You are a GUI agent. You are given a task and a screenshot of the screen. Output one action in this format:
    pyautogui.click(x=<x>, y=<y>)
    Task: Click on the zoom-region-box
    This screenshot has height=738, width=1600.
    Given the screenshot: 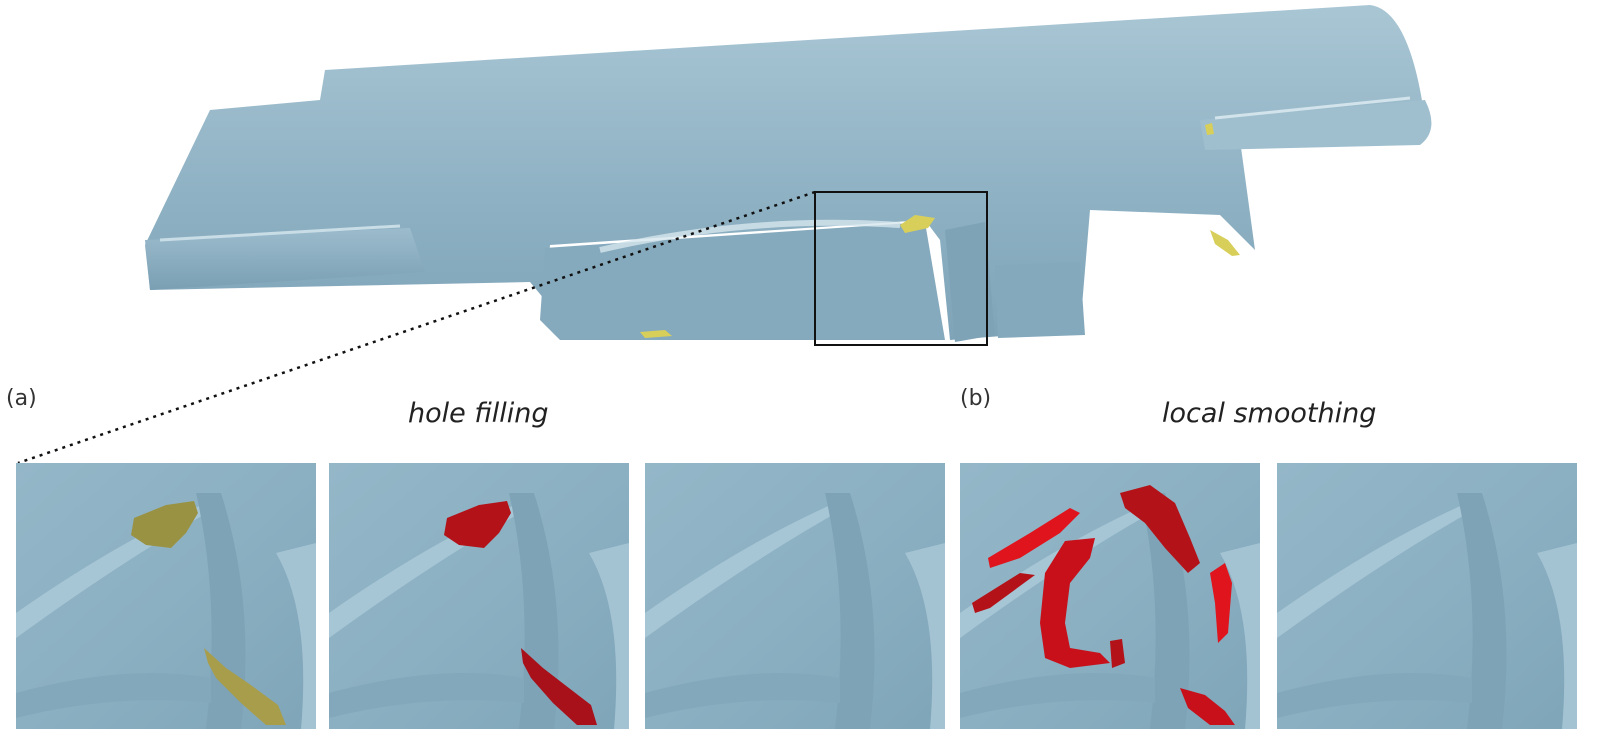 What is the action you would take?
    pyautogui.click(x=901, y=268)
    